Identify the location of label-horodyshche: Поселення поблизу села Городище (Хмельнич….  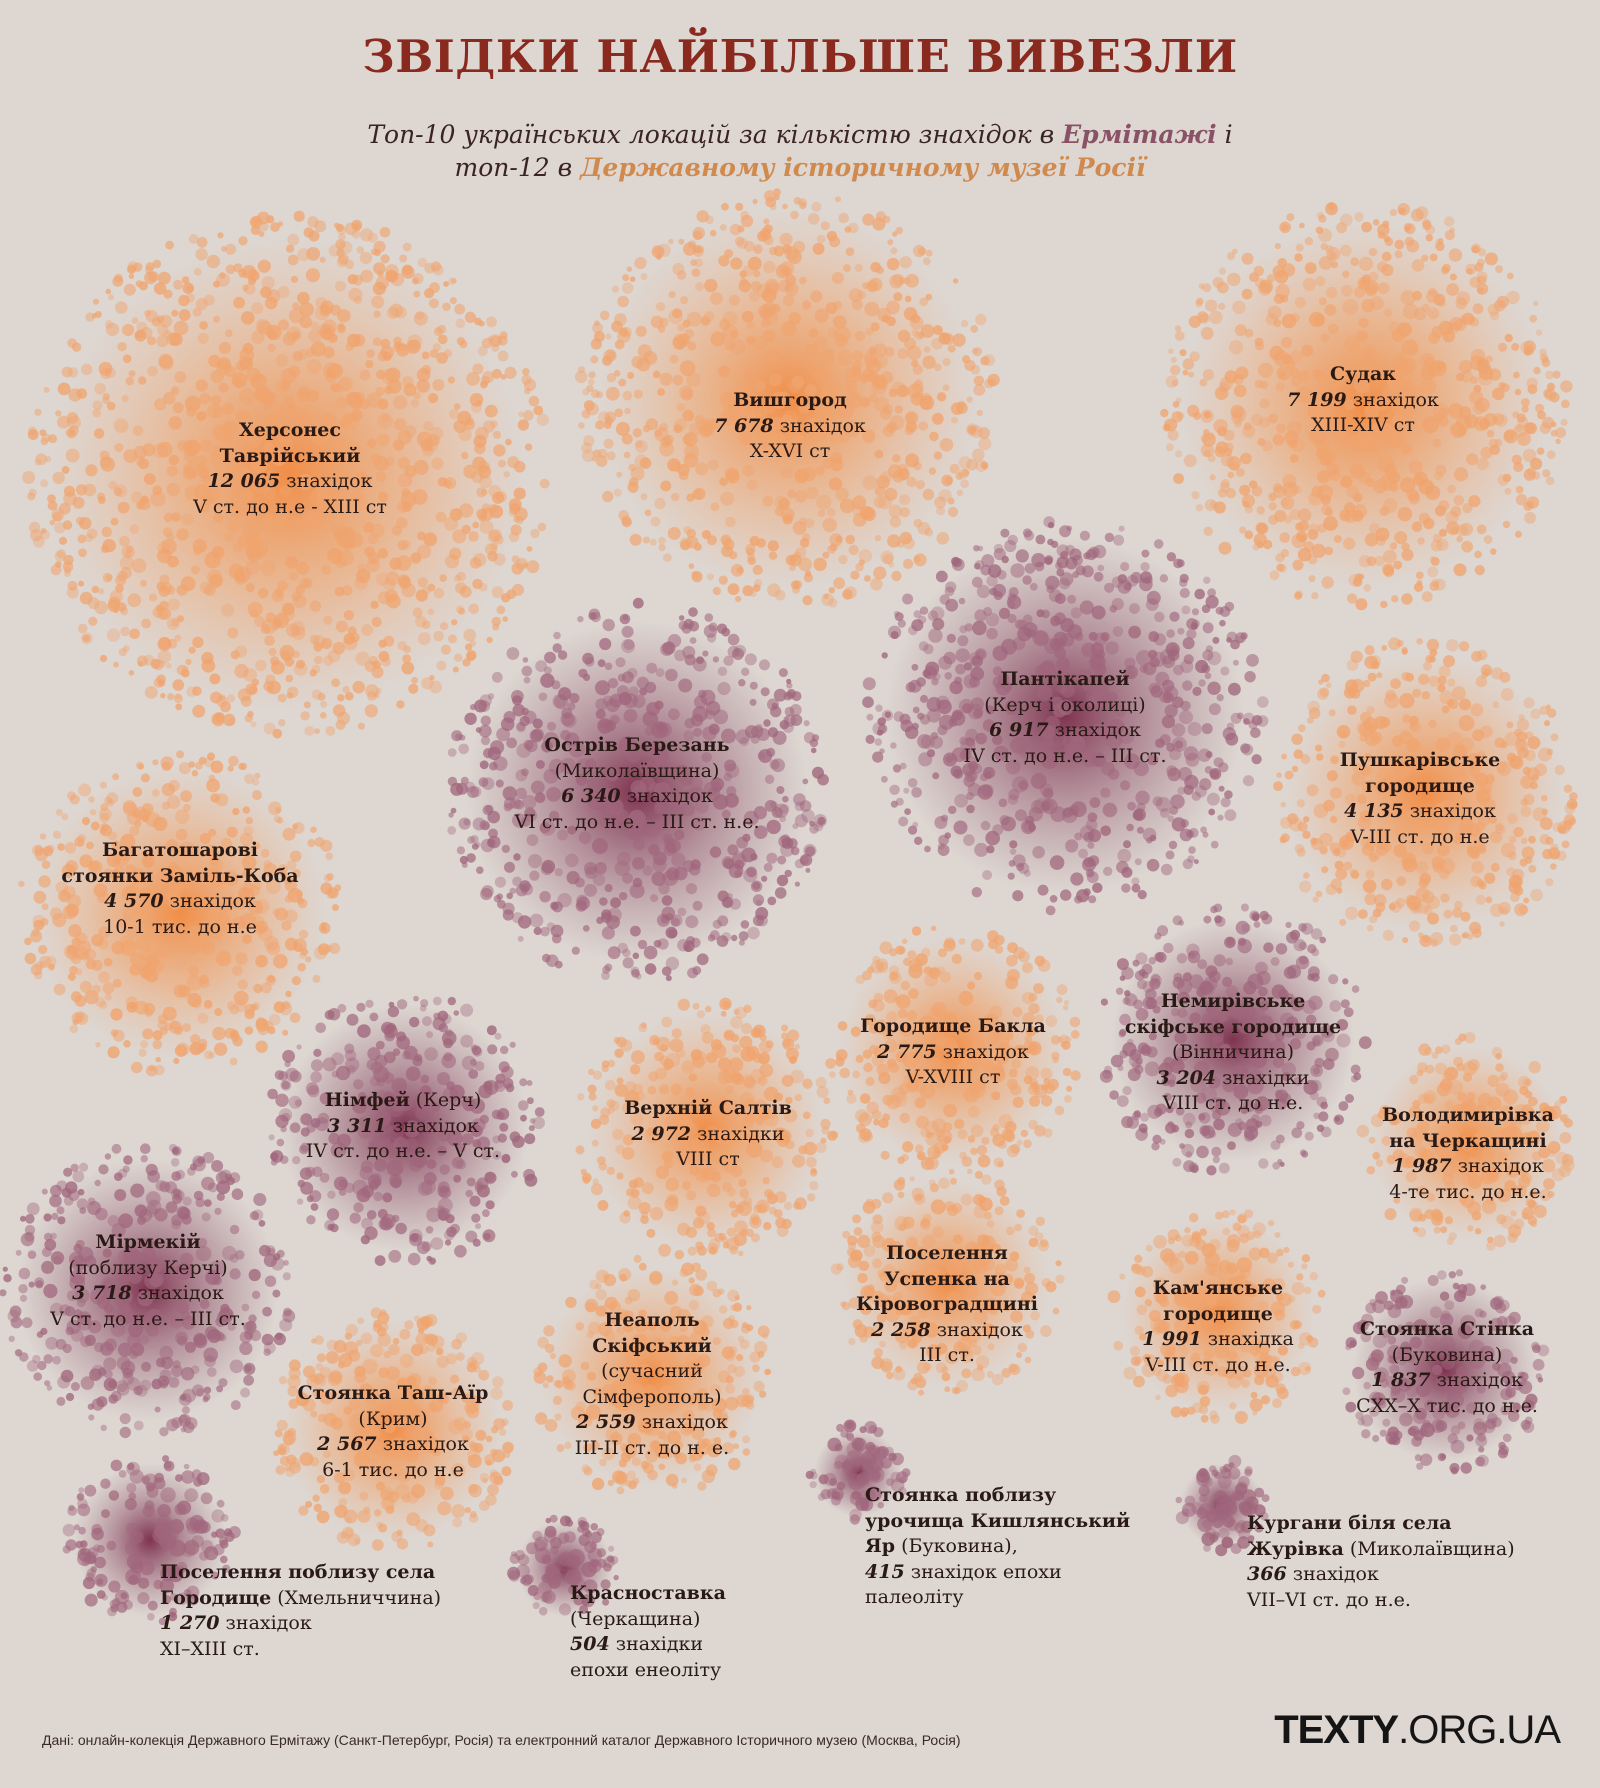
(300, 1611).